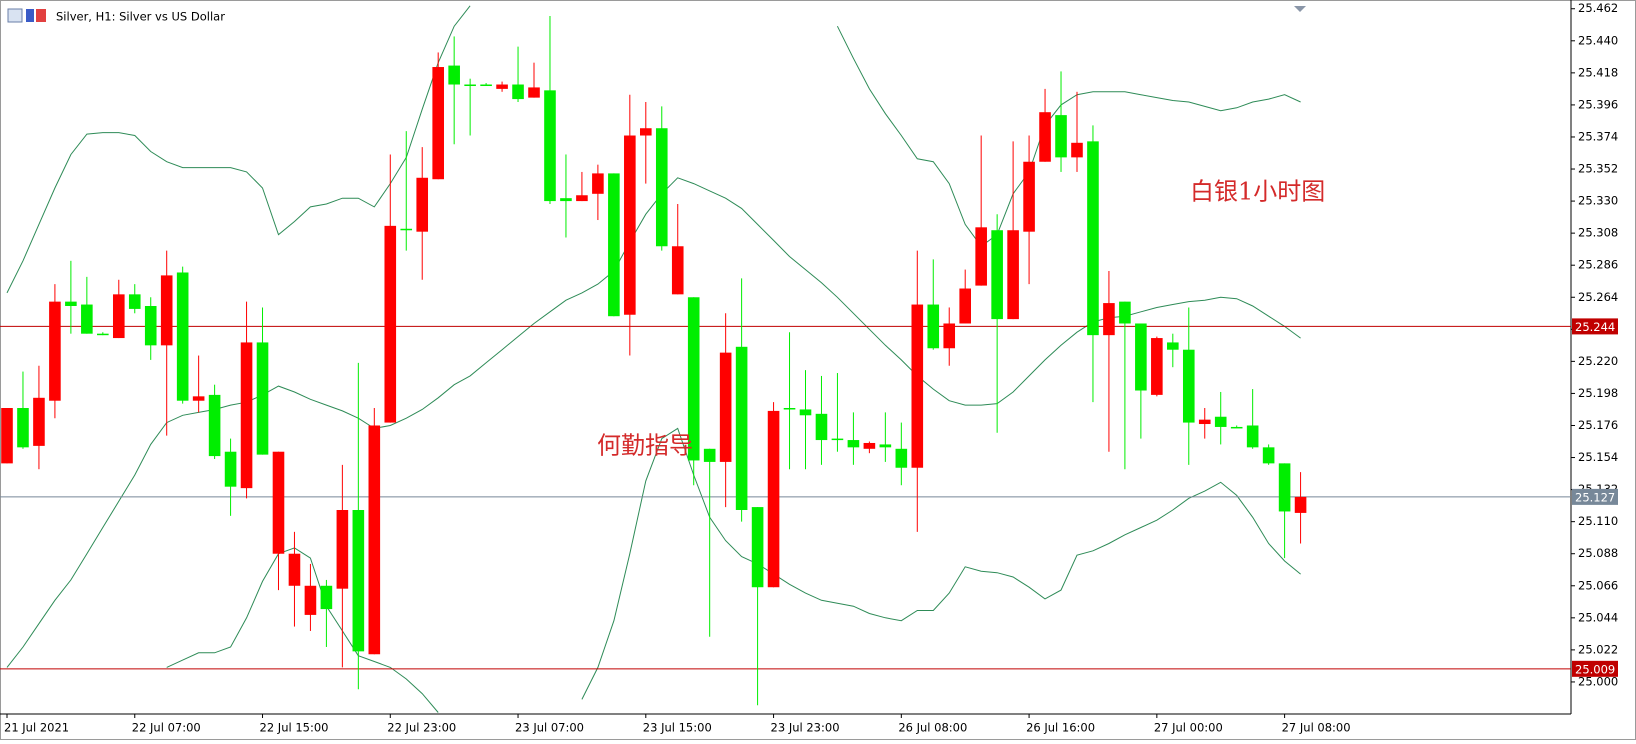 This screenshot has width=1636, height=744. I want to click on y-tick-label: 25.198, so click(1598, 393).